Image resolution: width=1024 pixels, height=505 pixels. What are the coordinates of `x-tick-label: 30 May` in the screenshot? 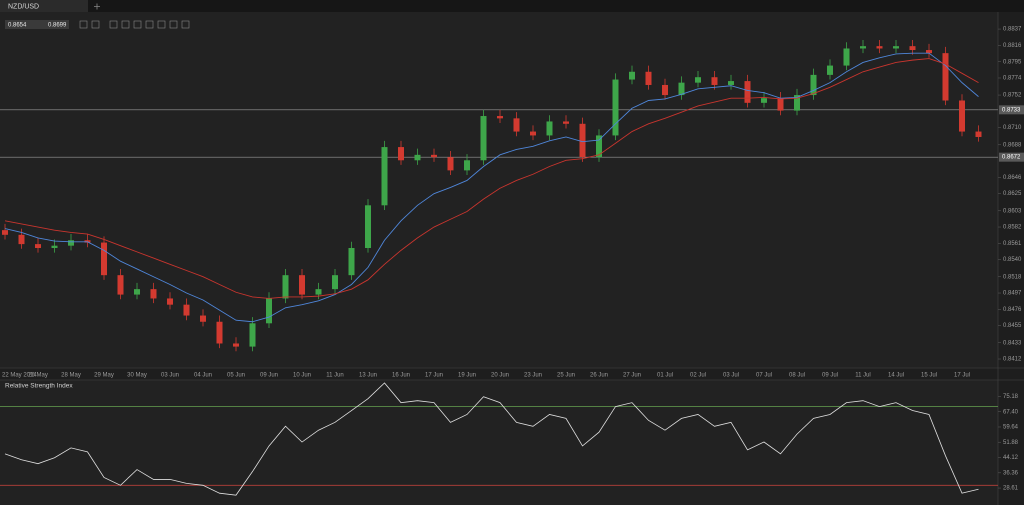 It's located at (137, 376).